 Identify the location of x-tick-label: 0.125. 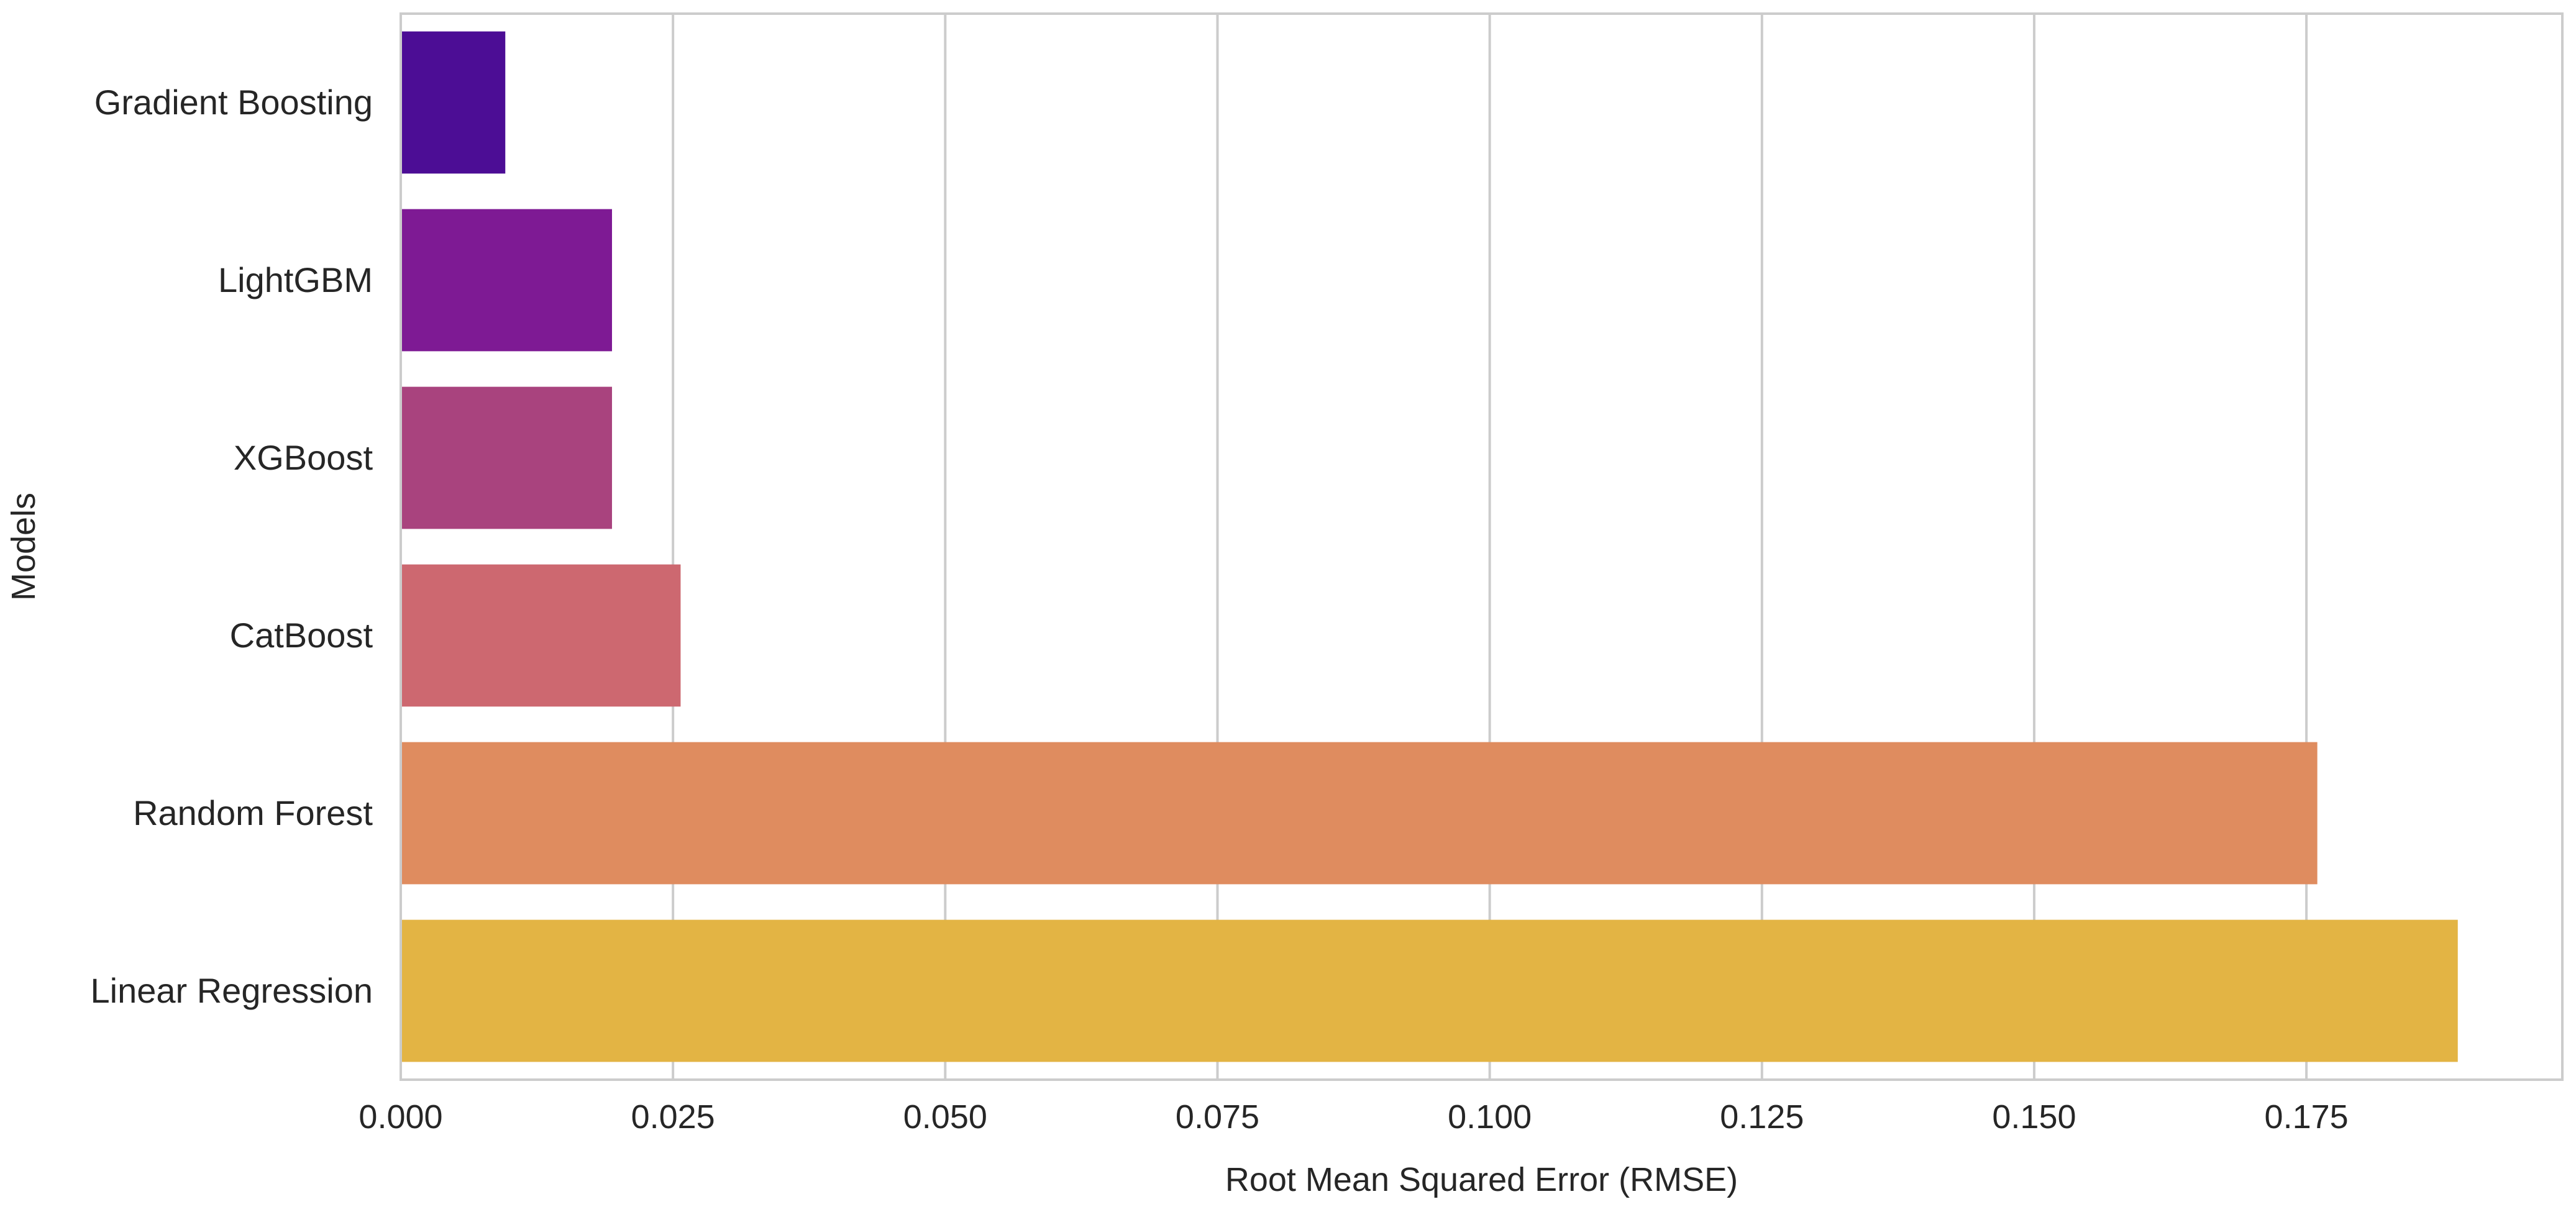
(1762, 1117).